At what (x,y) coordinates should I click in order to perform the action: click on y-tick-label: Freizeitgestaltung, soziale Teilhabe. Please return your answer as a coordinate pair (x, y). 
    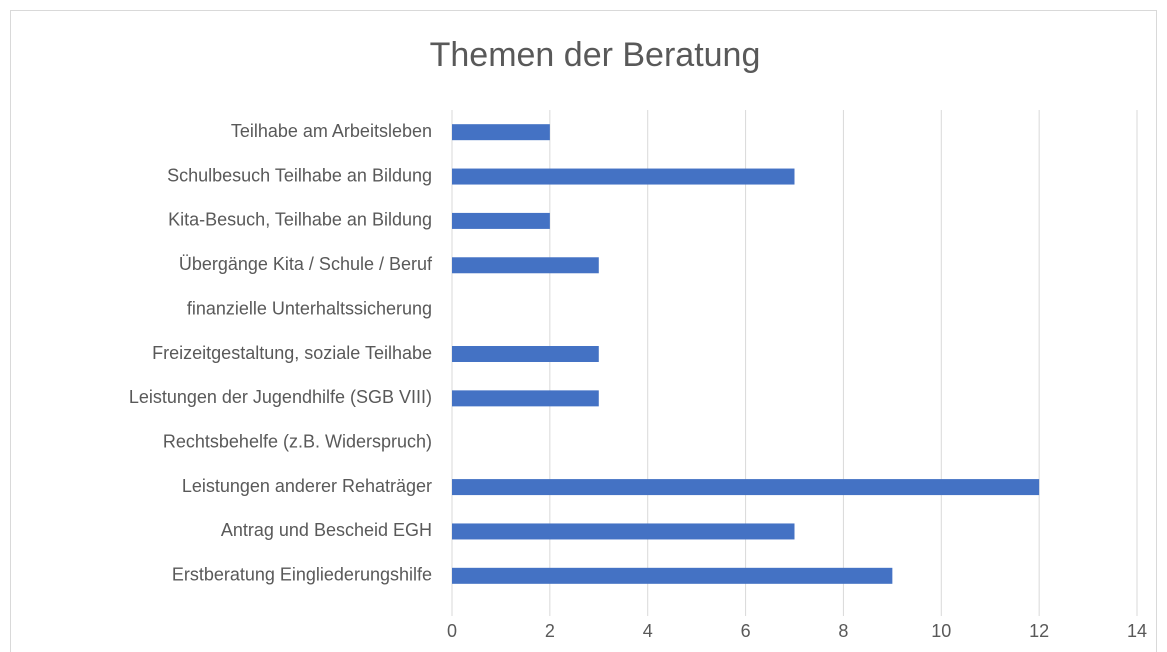
    Looking at the image, I should click on (292, 353).